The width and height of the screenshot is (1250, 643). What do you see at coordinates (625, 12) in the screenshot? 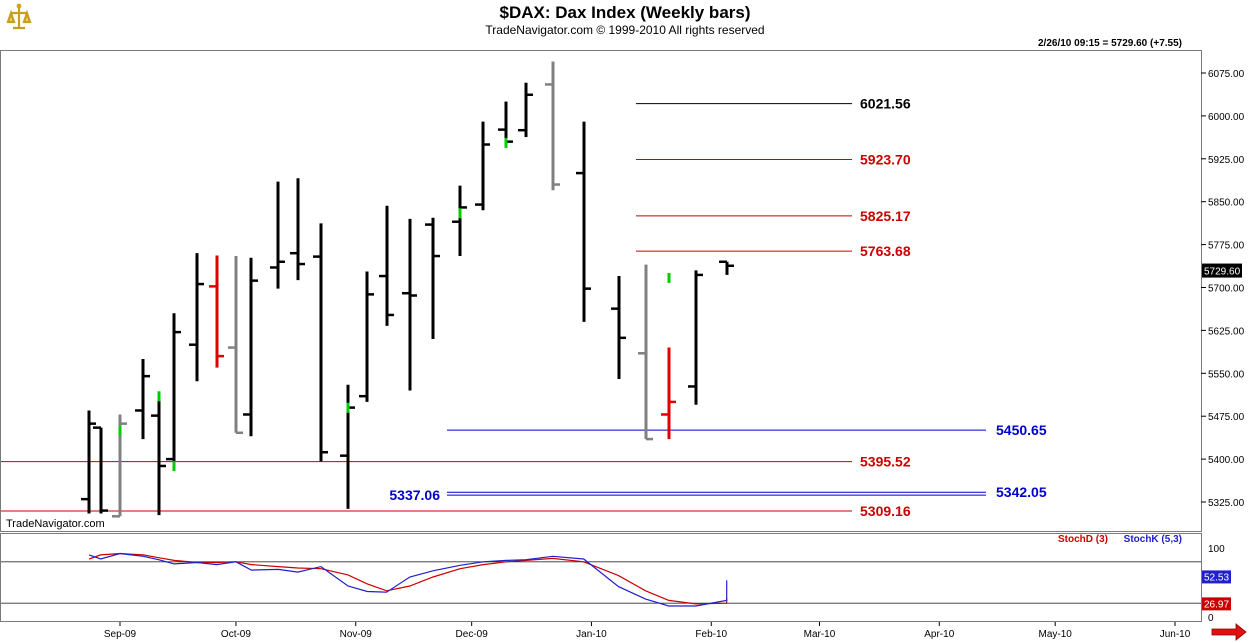
I see `chart-title: $DAX: Dax Index (Weekly bars)` at bounding box center [625, 12].